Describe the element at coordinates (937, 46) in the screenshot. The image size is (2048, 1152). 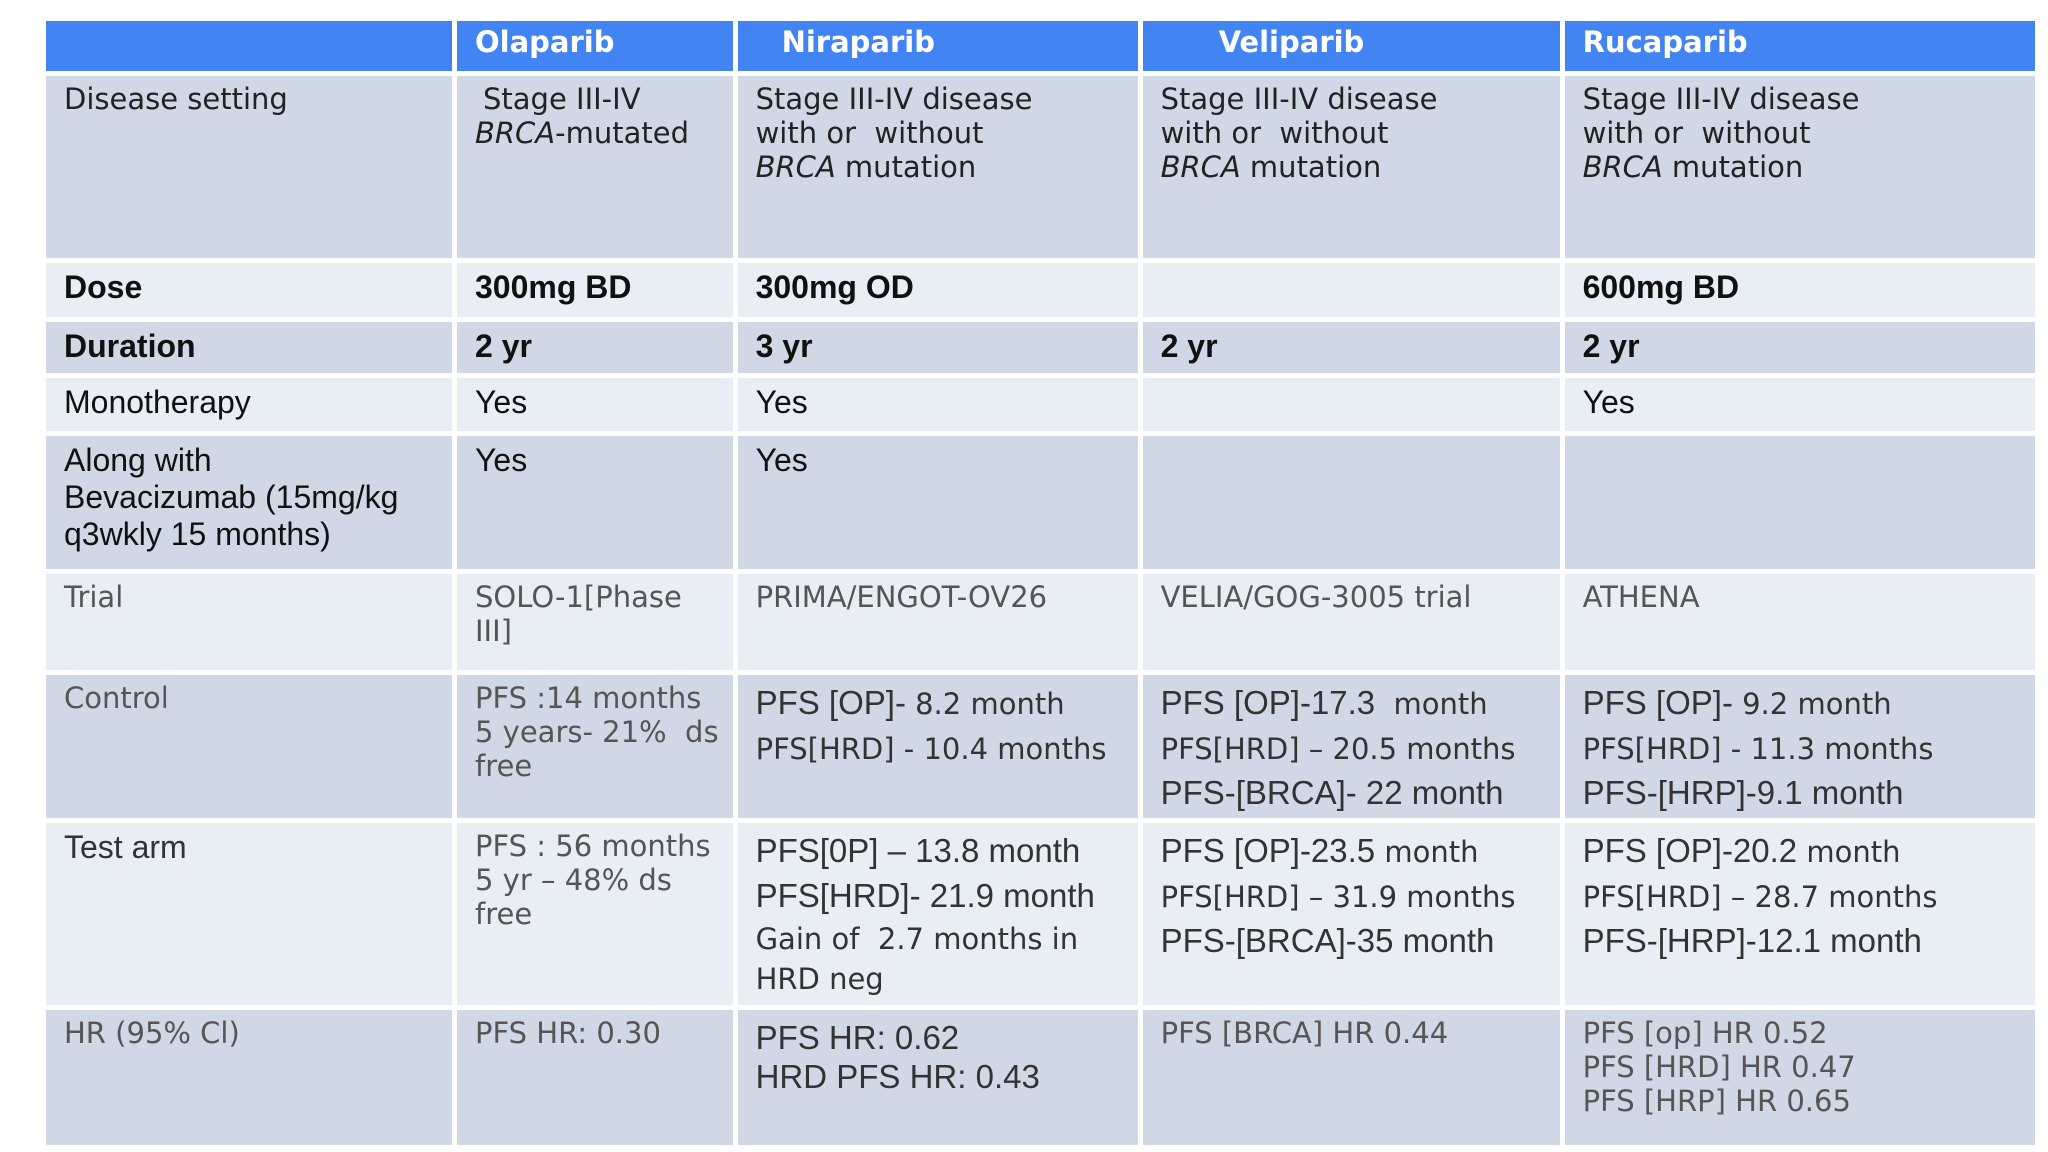
I see `header-niraparib: Niraparib` at that location.